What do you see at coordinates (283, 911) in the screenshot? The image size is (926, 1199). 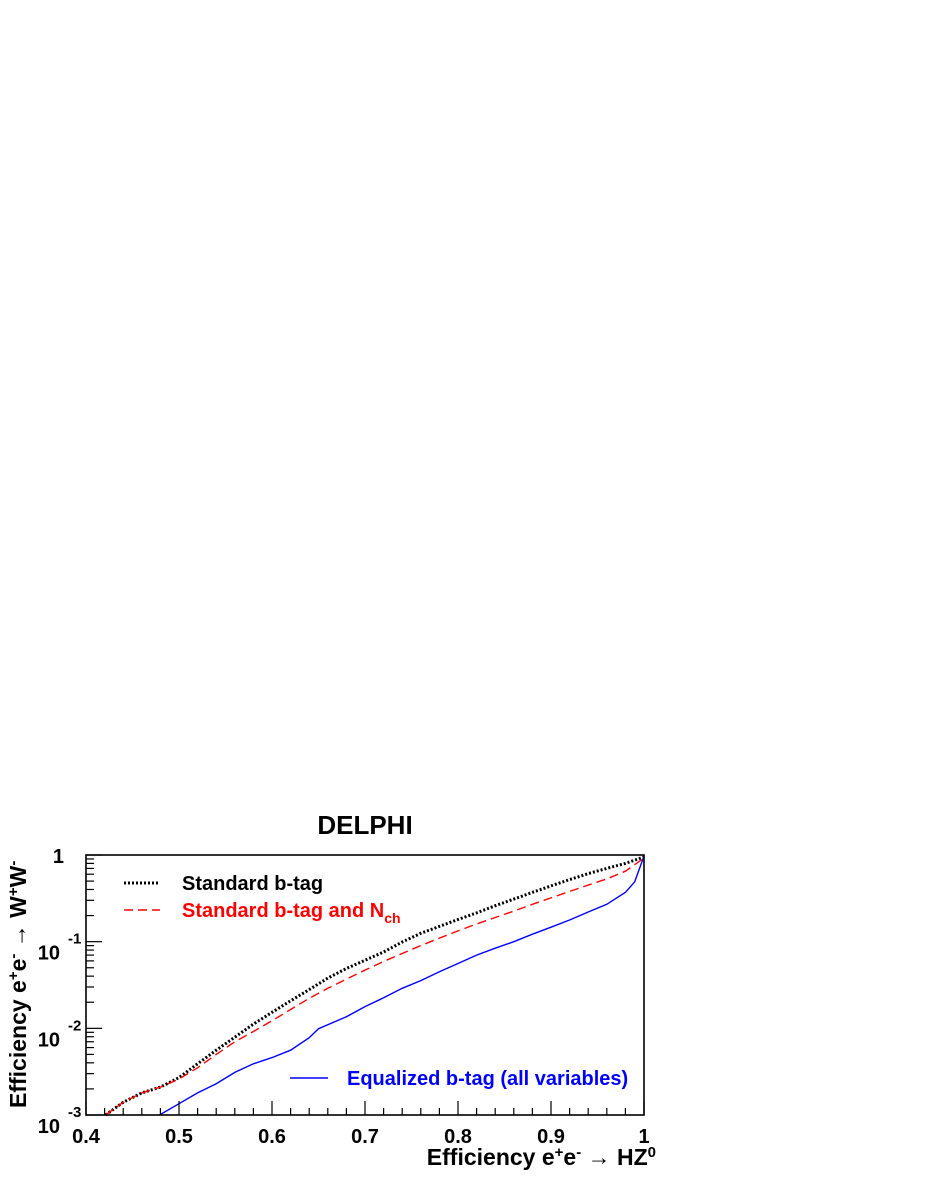 I see `legend-label-nch-main: Standard b-tag and N` at bounding box center [283, 911].